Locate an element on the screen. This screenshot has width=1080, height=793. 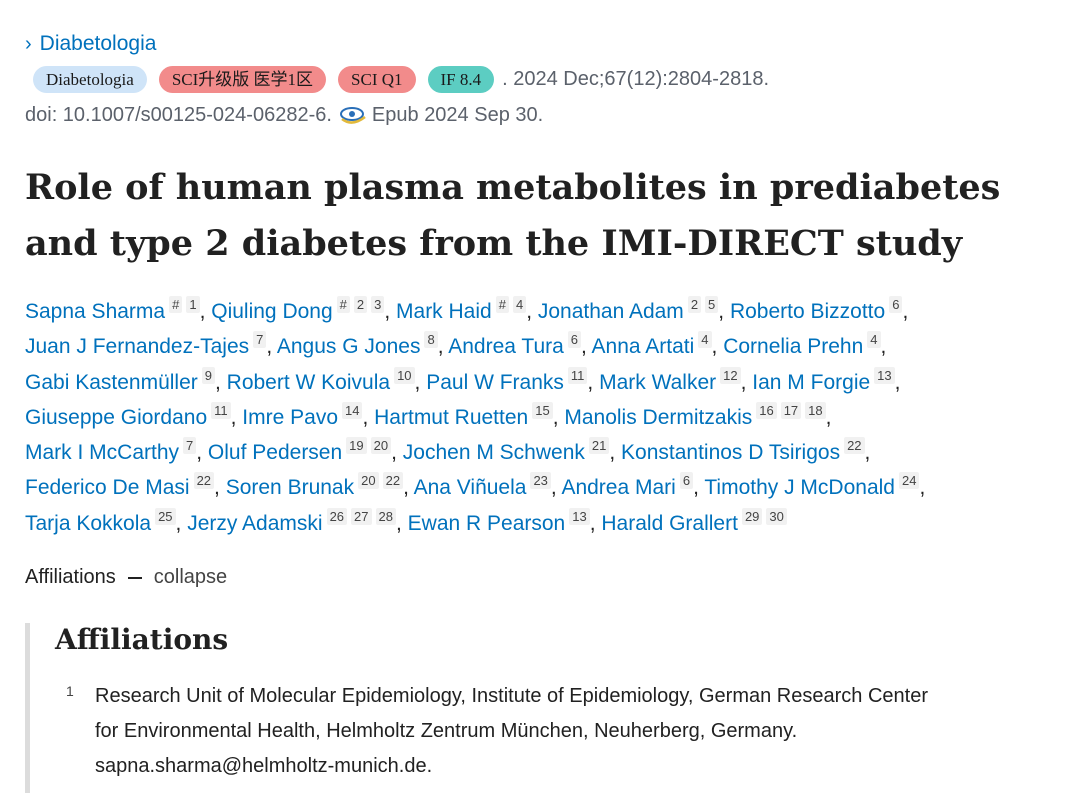
author-link: Hartmut Ruetten is located at coordinates (451, 417).